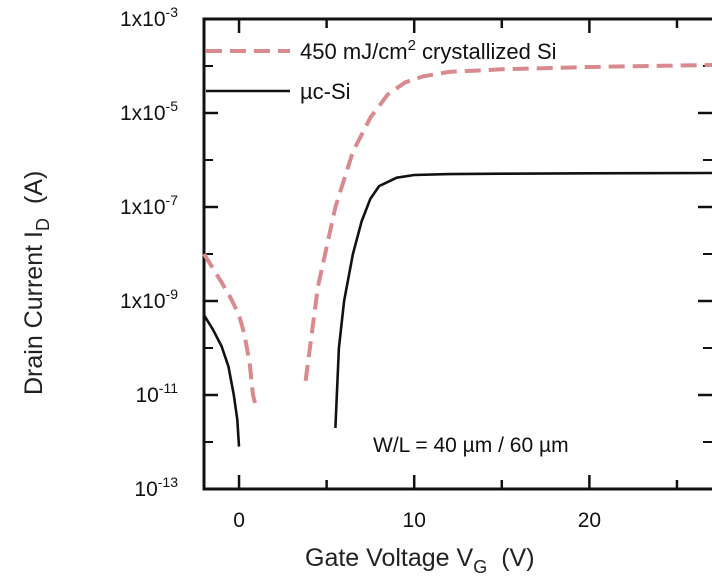 Image resolution: width=712 pixels, height=579 pixels. Describe the element at coordinates (414, 520) in the screenshot. I see `x-tick-label: 10` at that location.